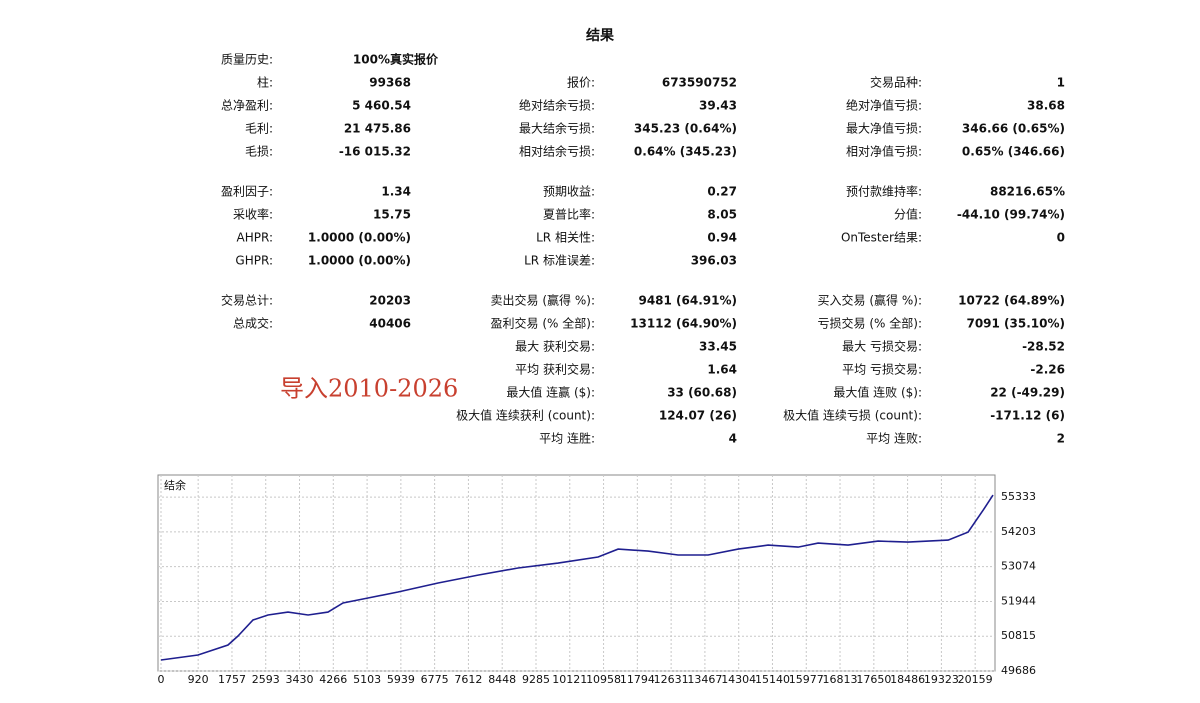 The width and height of the screenshot is (1200, 703). Describe the element at coordinates (253, 214) in the screenshot. I see `stat-label: 采收率:` at that location.